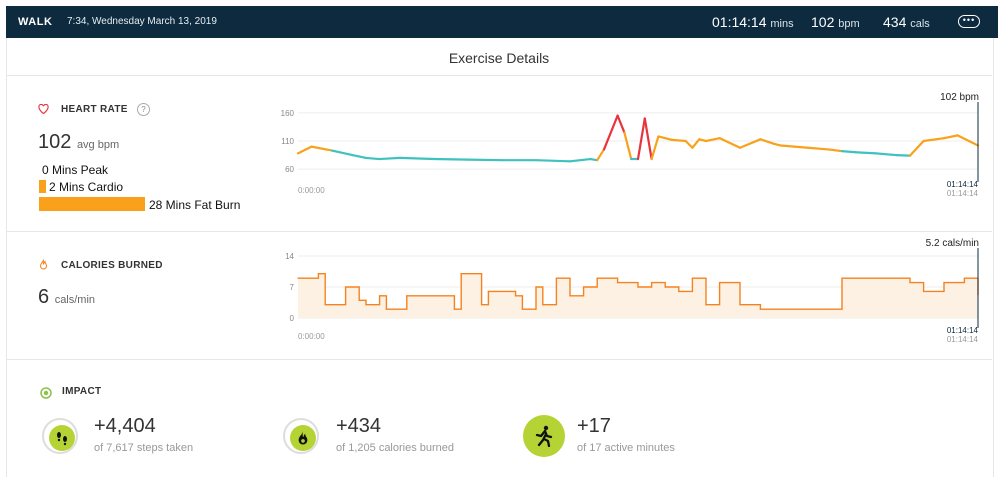  What do you see at coordinates (289, 169) in the screenshot?
I see `y-tick-label: 60` at bounding box center [289, 169].